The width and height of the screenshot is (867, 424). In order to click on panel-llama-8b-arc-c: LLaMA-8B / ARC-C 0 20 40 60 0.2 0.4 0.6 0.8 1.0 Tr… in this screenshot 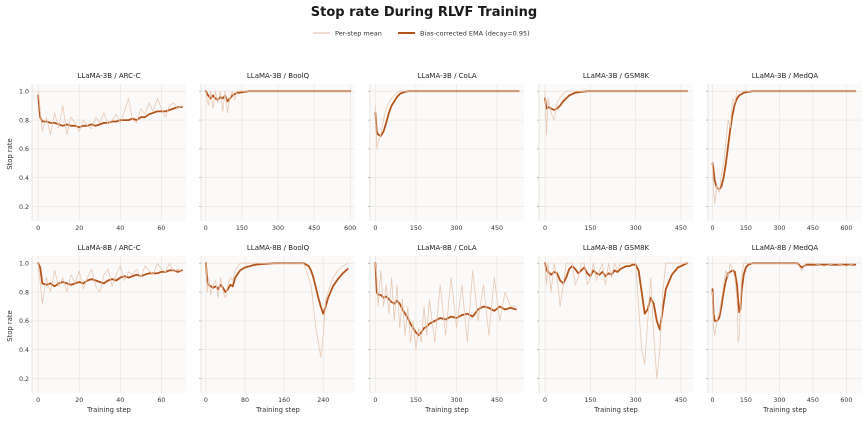, I will do `click(102, 329)`.